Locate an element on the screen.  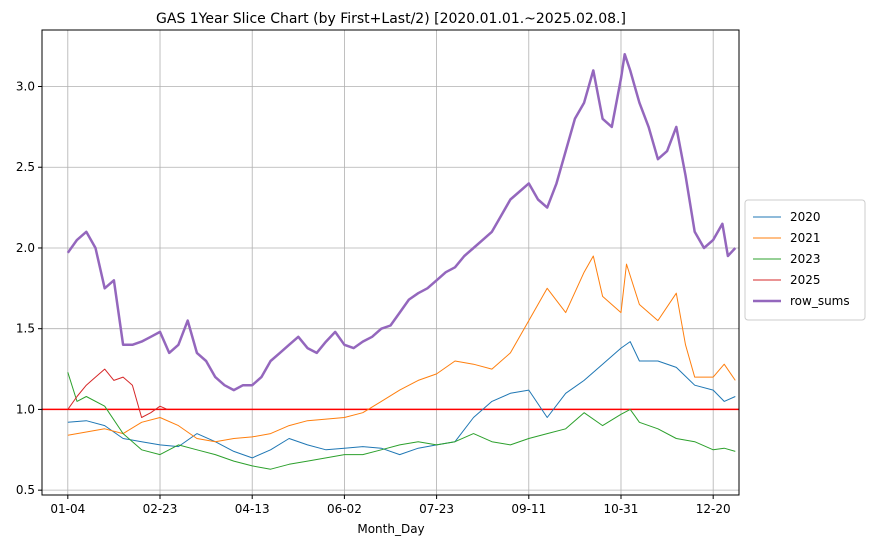
x-axis-ticks: 01-04 02-23 04-13 06-02 07-23 09-11 10-31 12-20 is located at coordinates (390, 505).